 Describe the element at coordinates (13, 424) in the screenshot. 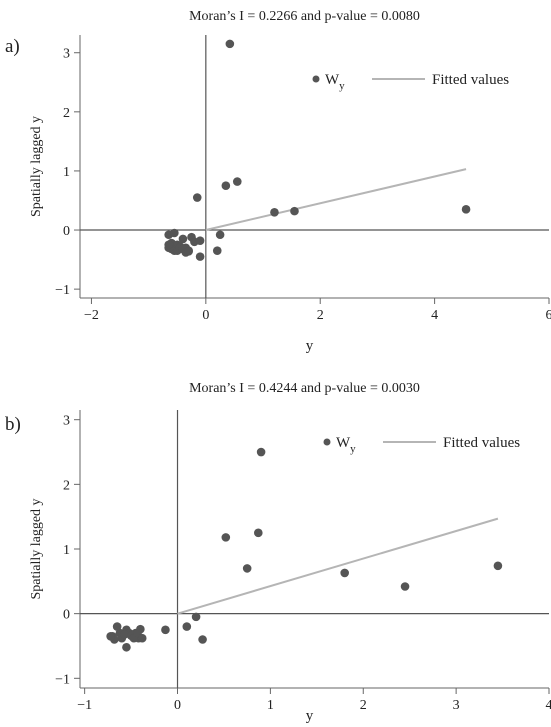

I see `panel-label: b)` at that location.